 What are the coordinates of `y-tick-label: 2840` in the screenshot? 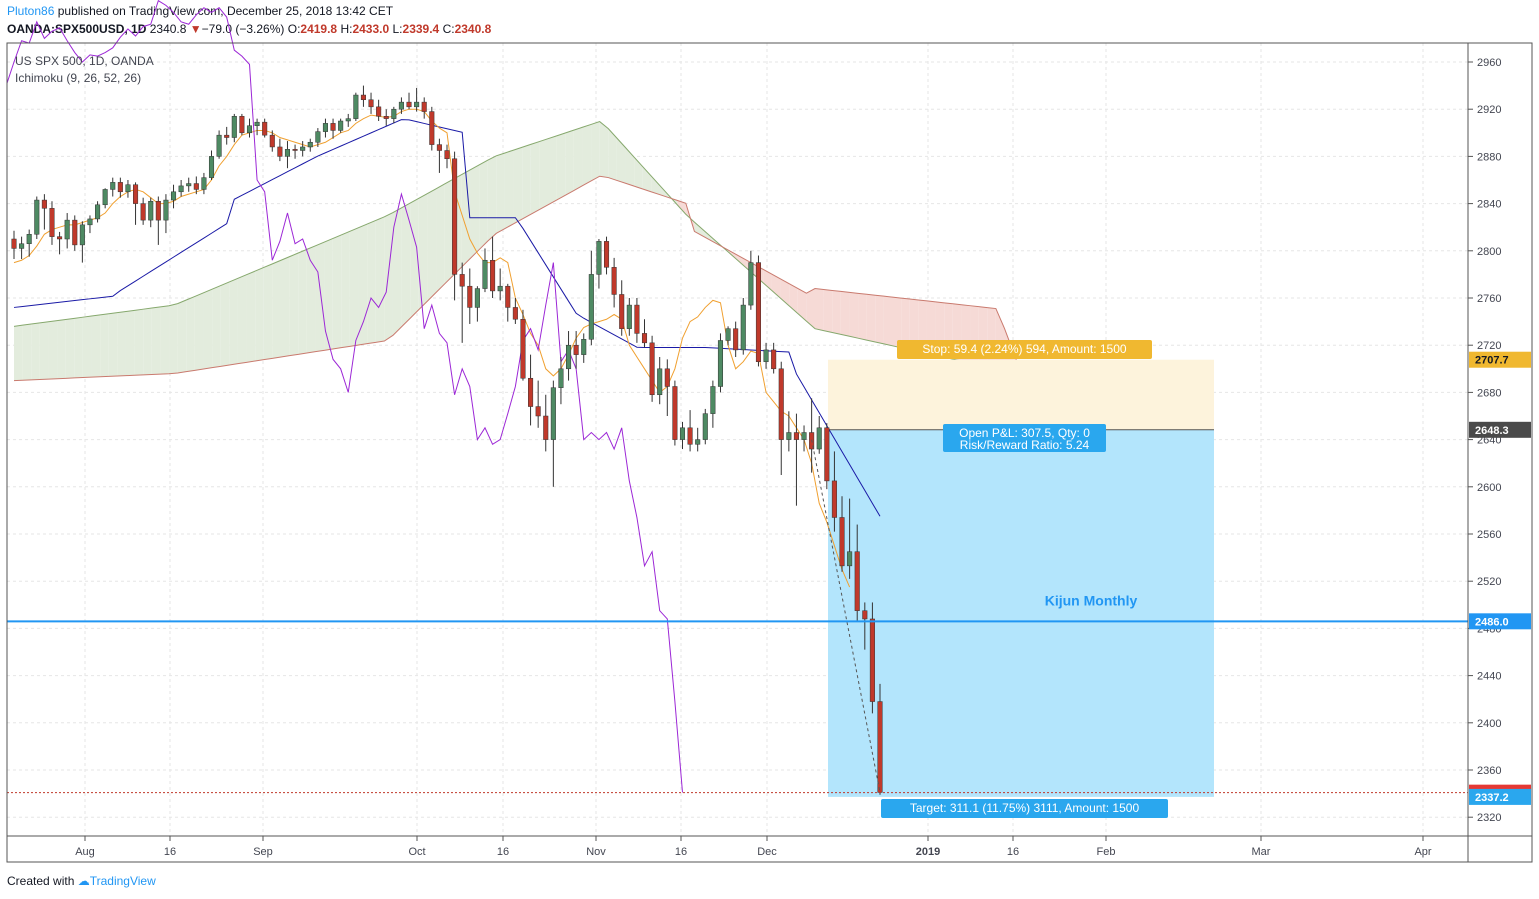 It's located at (1489, 205).